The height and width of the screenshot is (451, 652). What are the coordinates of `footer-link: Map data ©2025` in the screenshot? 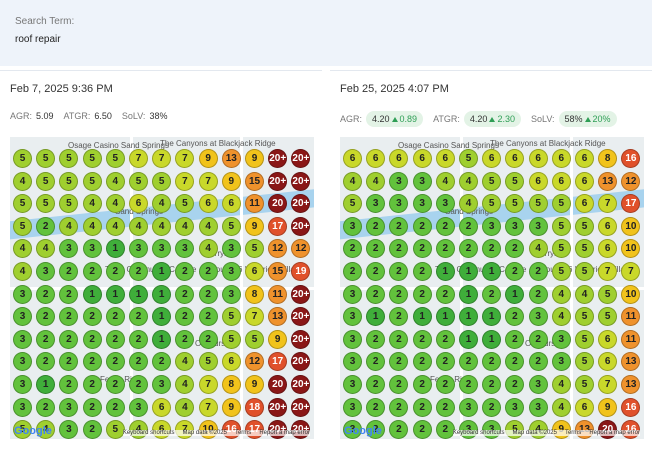 It's located at (204, 433).